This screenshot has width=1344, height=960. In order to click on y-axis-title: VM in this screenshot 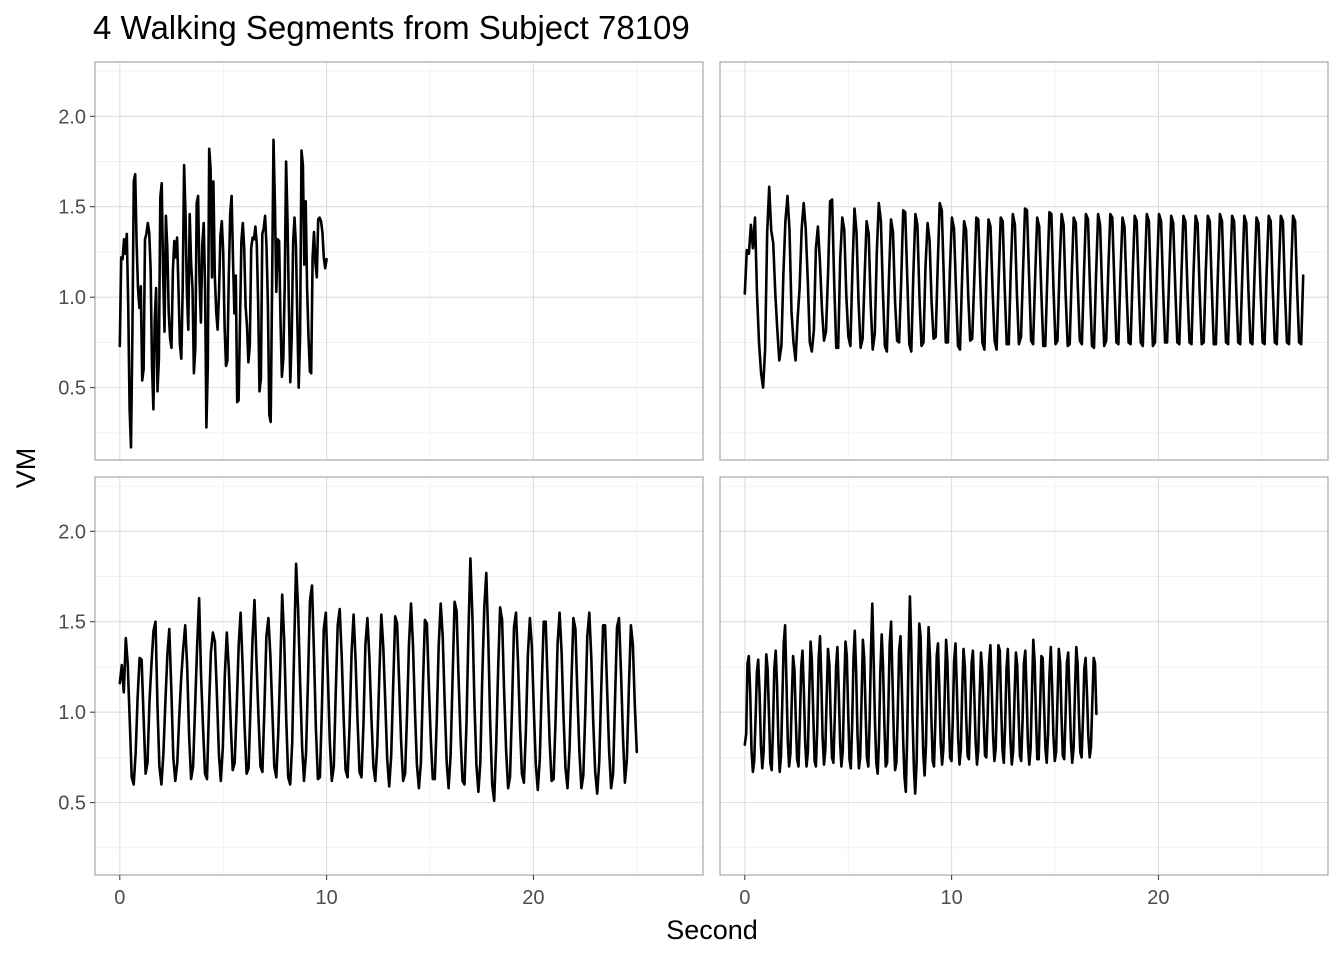, I will do `click(26, 468)`.